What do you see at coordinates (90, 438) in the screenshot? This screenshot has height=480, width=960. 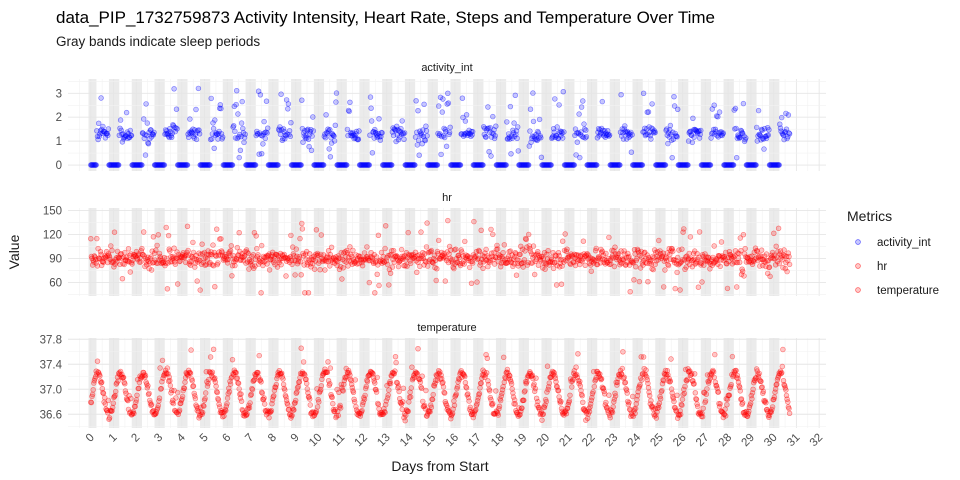 I see `x-tick-label: 0` at bounding box center [90, 438].